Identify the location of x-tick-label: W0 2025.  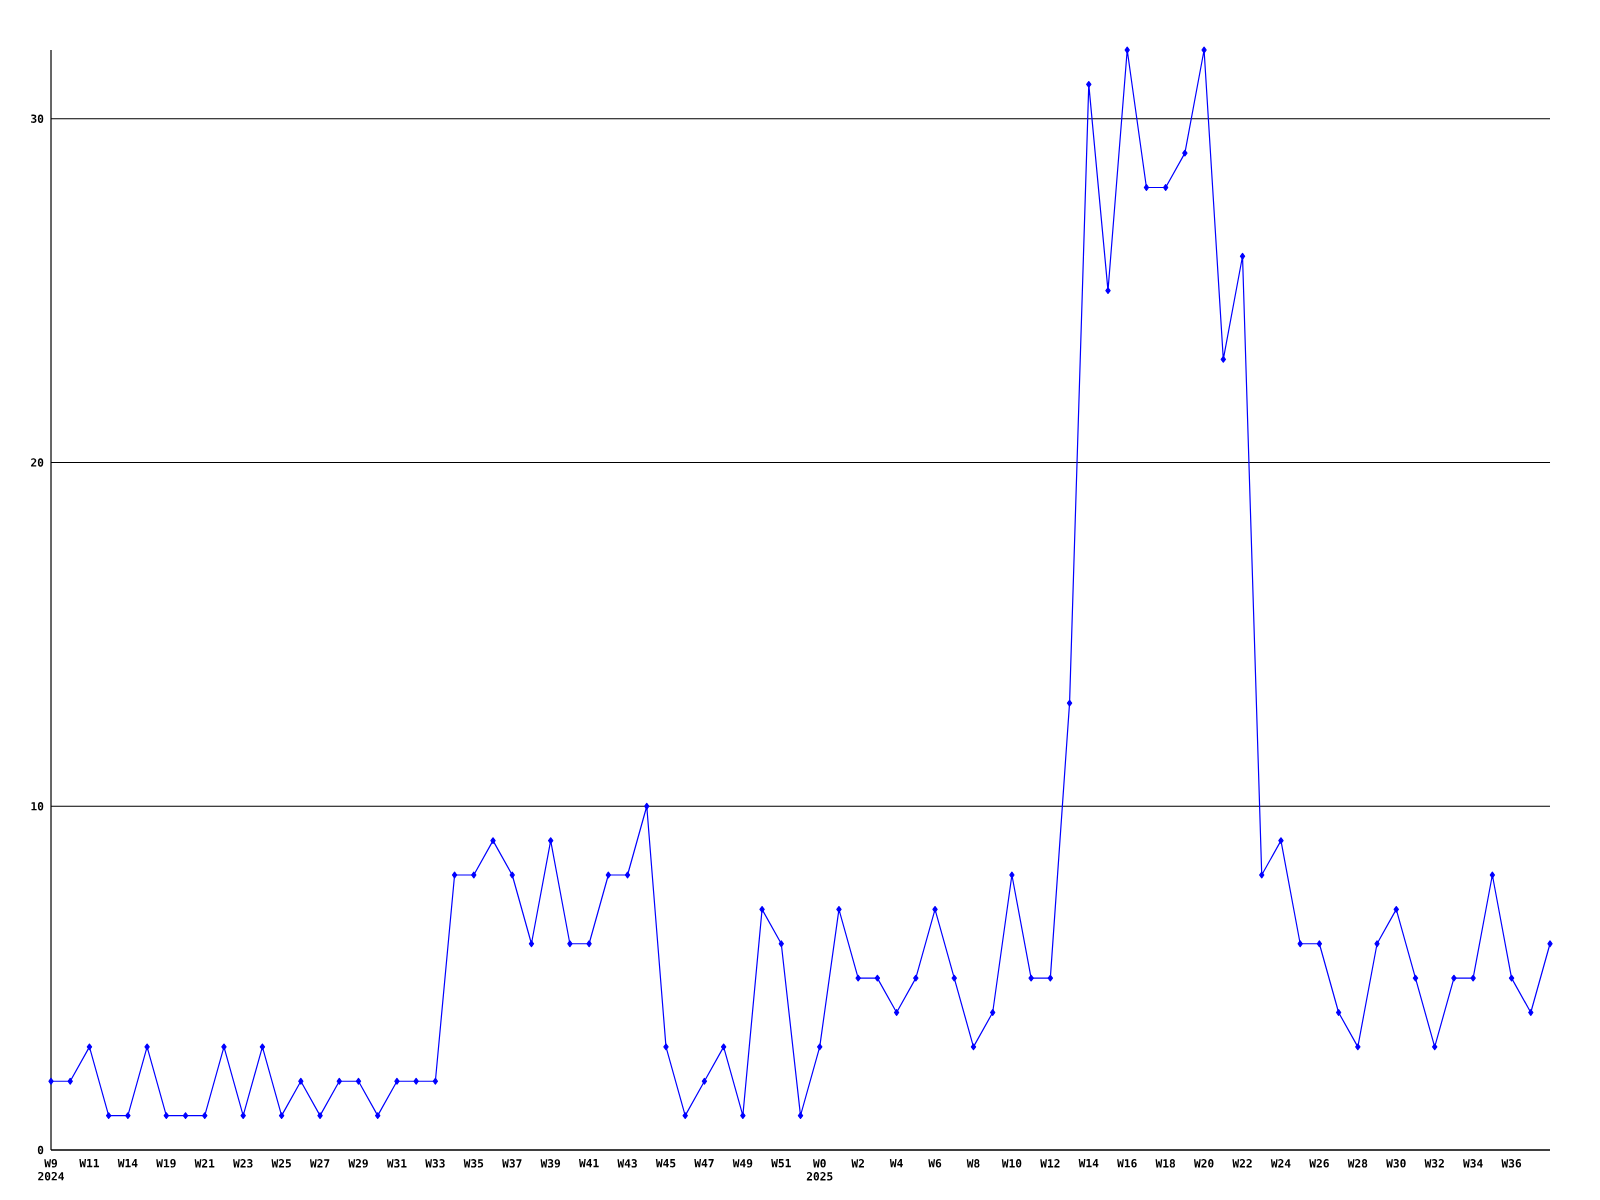
(819, 1170).